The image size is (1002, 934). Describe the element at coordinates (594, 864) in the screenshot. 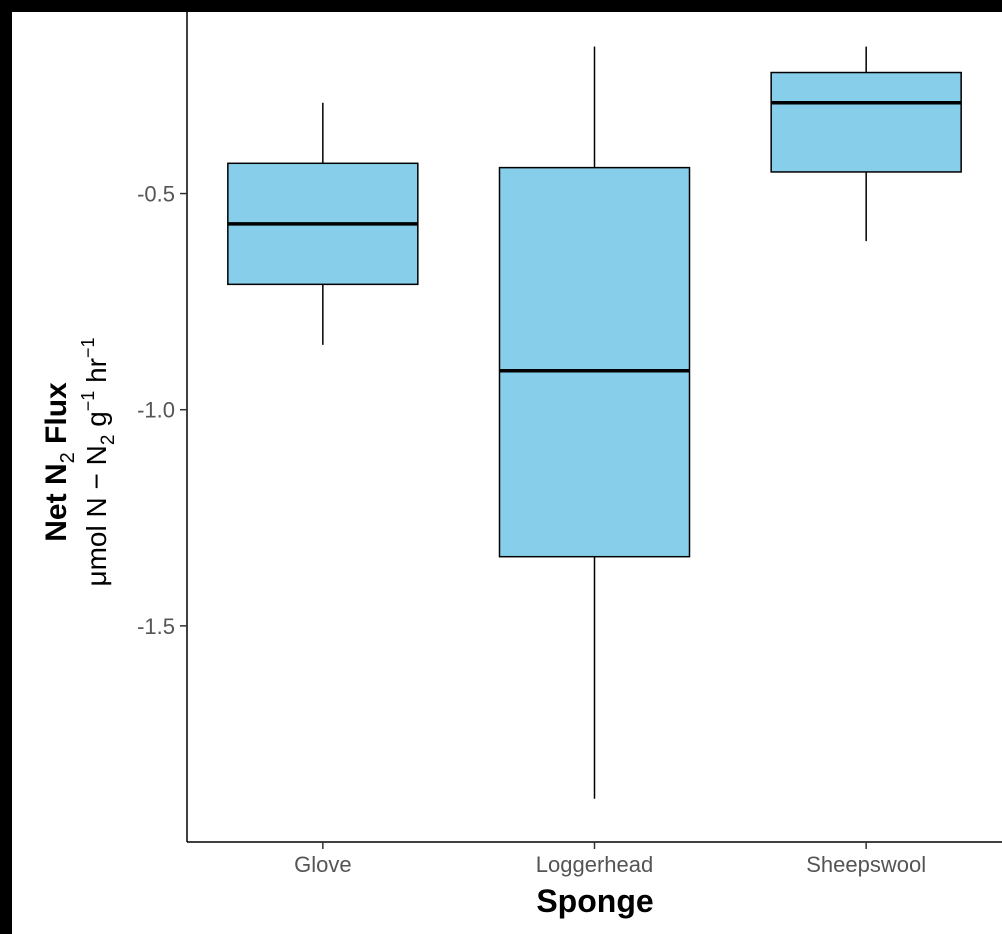

I see `x-tick-label: Loggerhead` at that location.